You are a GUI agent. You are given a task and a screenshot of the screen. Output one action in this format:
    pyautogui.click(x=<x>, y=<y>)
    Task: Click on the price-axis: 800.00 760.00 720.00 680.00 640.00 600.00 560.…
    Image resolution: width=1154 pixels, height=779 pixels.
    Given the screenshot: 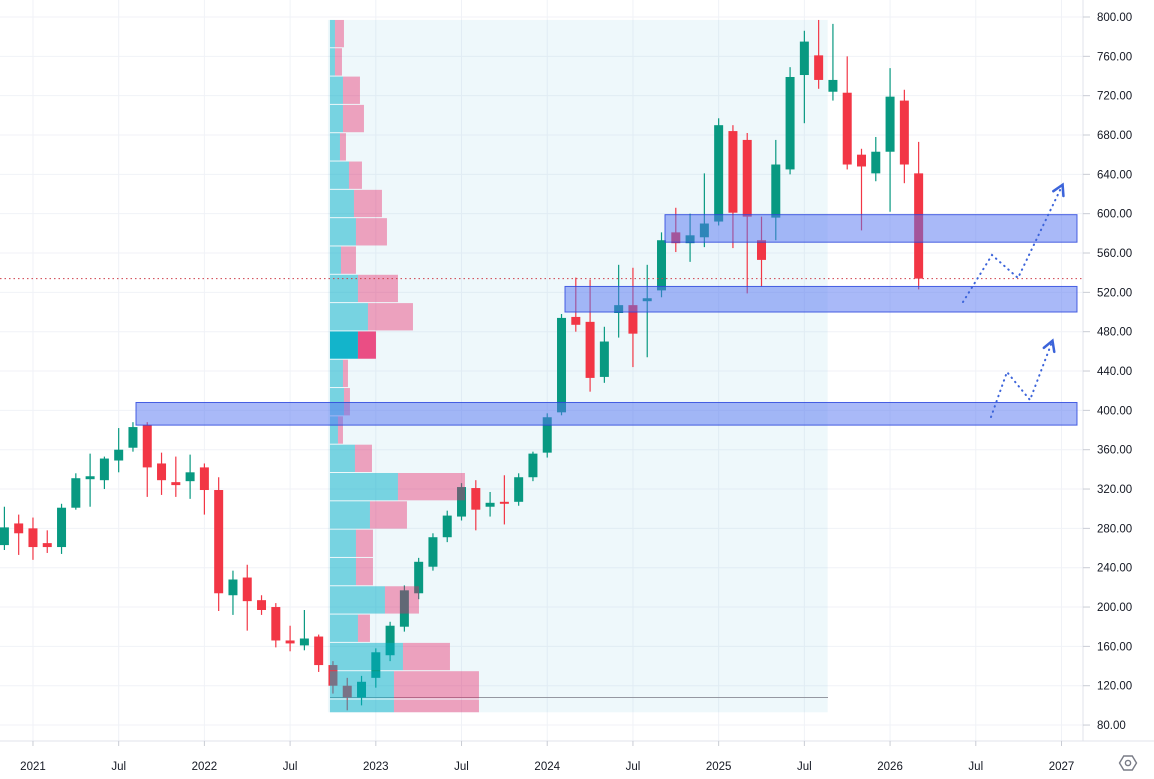 What is the action you would take?
    pyautogui.click(x=1107, y=372)
    